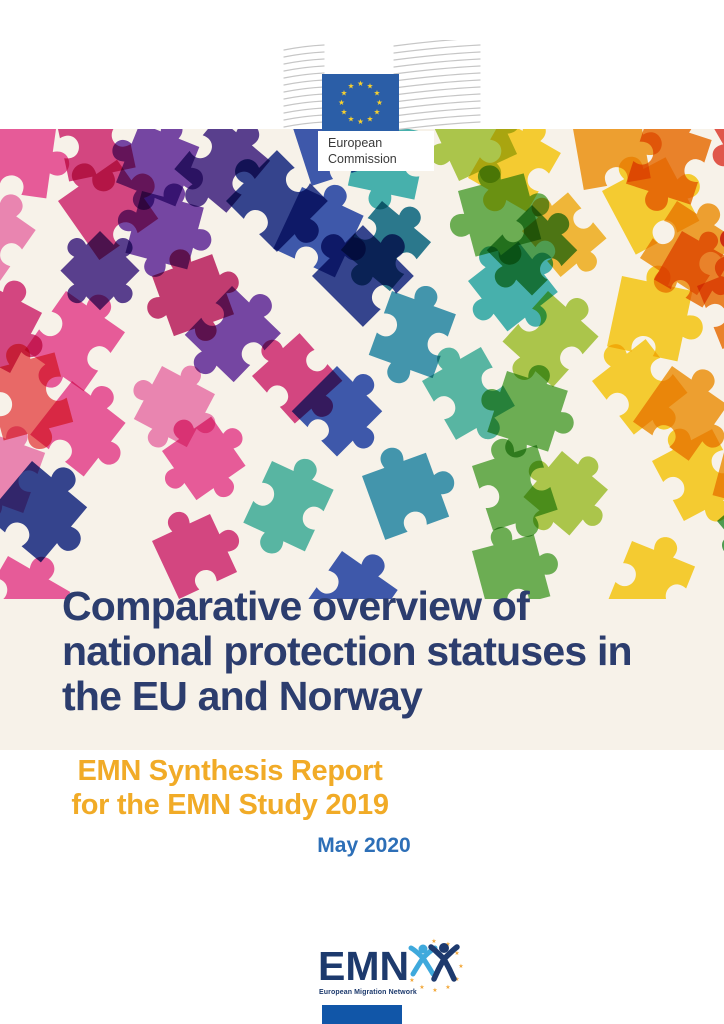 The height and width of the screenshot is (1024, 724). What do you see at coordinates (230, 771) in the screenshot?
I see `subtitle-line-1: EMN Synthesis Report` at bounding box center [230, 771].